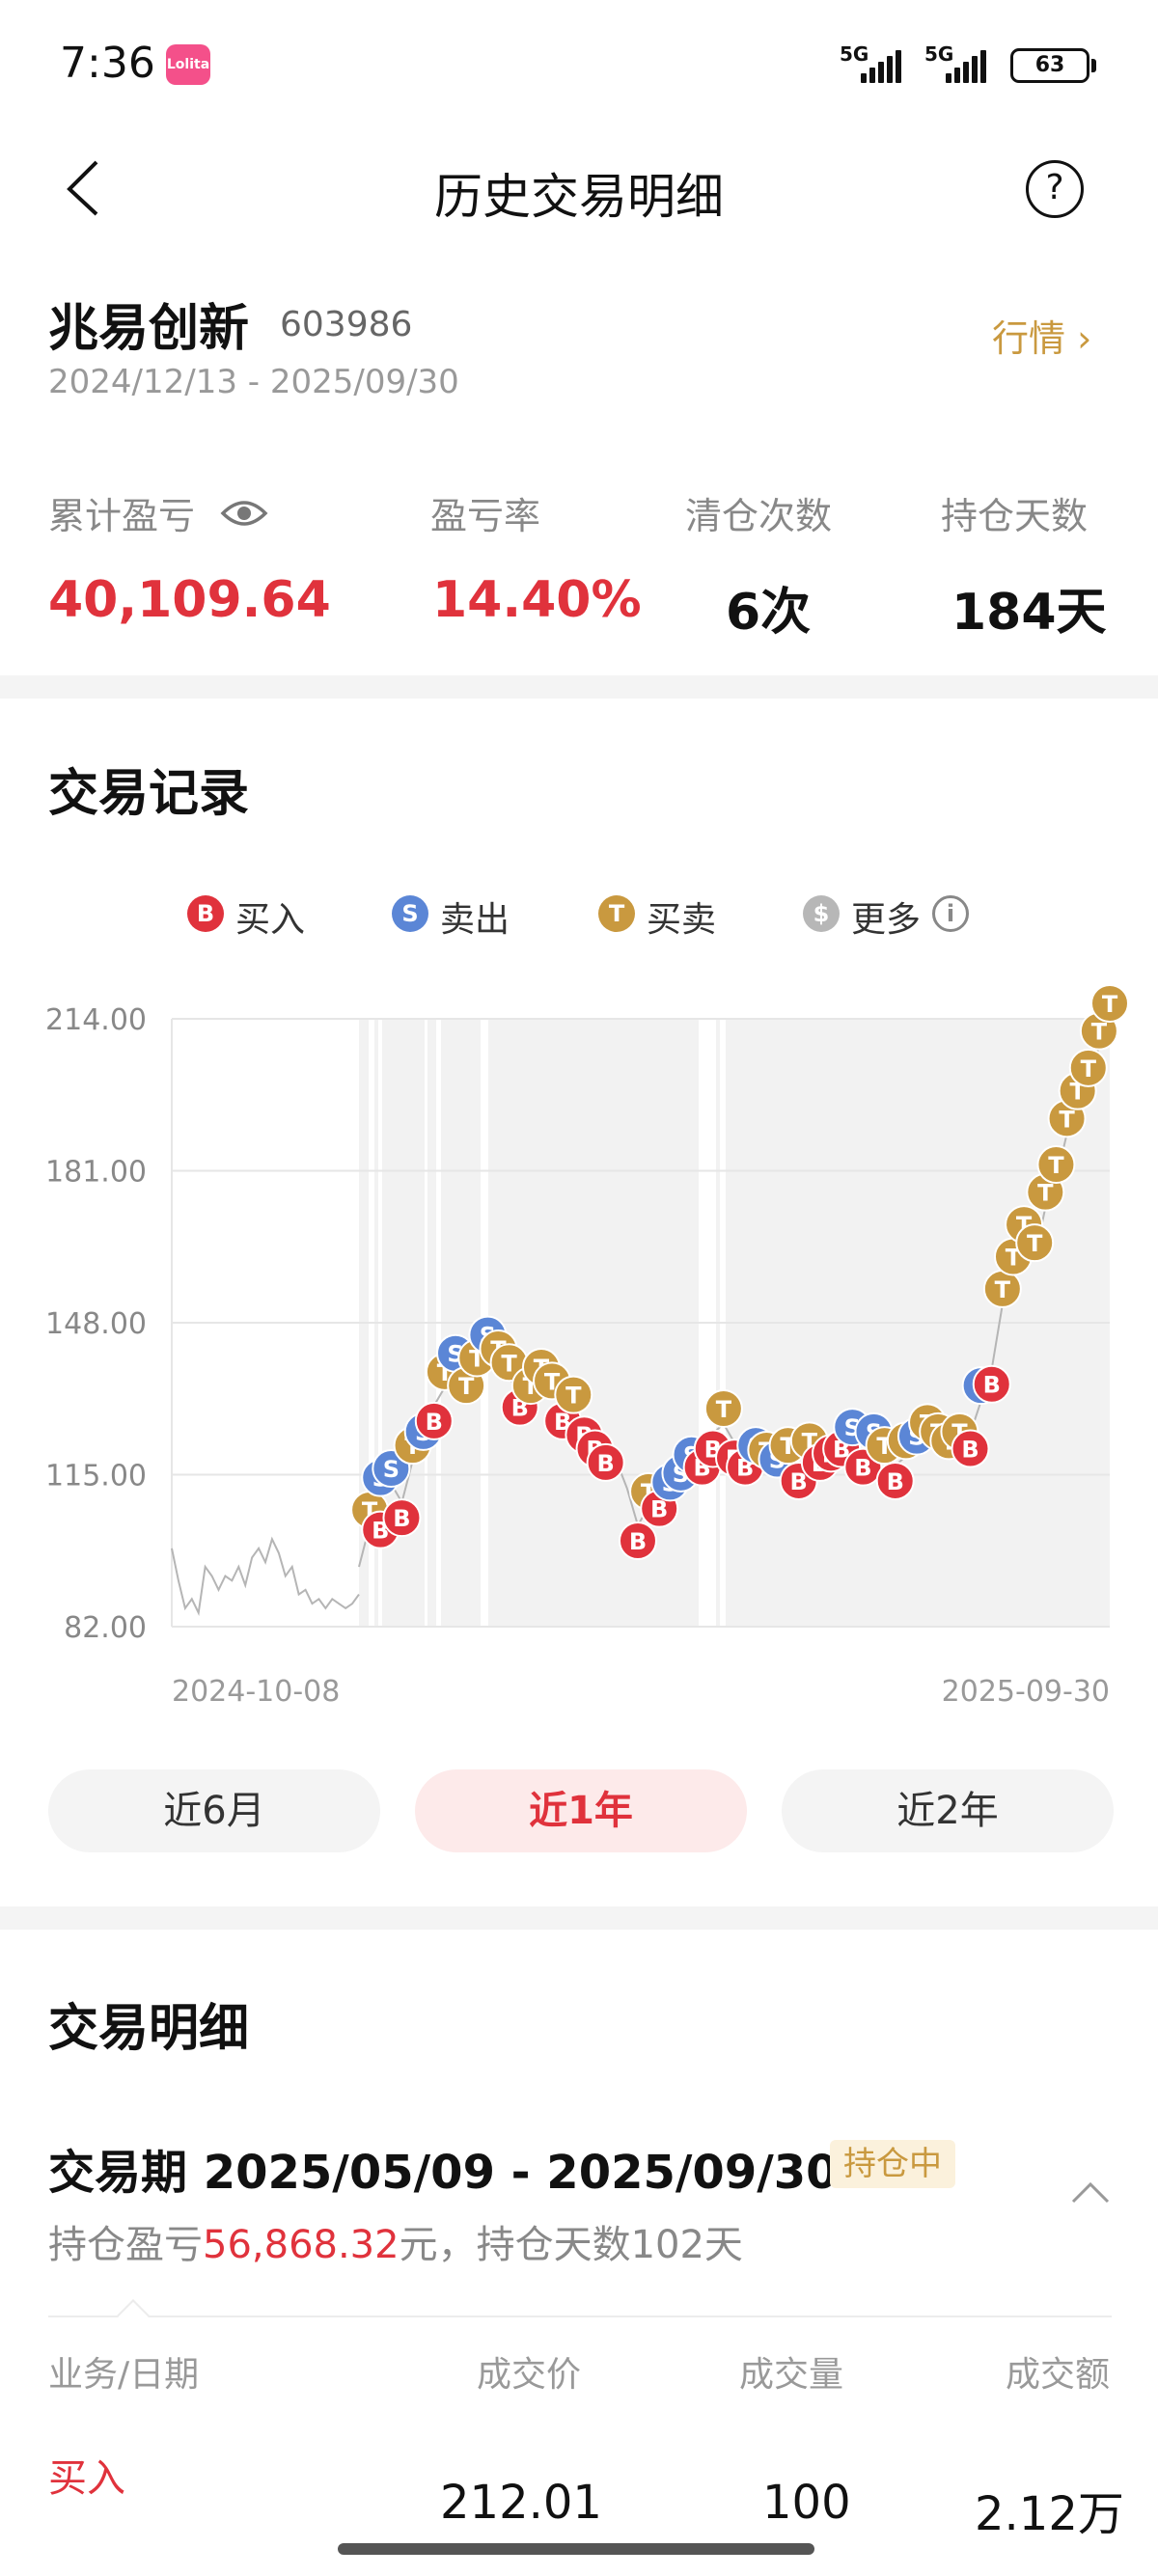 The width and height of the screenshot is (1158, 2576). Describe the element at coordinates (939, 54) in the screenshot. I see `network-type-2: 5G` at that location.